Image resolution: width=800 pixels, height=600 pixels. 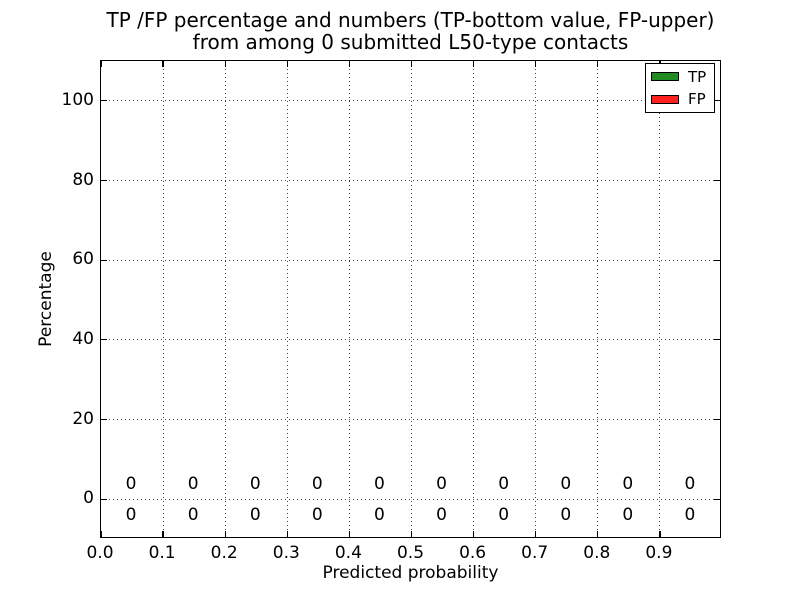 I want to click on y-tick-label: 40, so click(x=83, y=338).